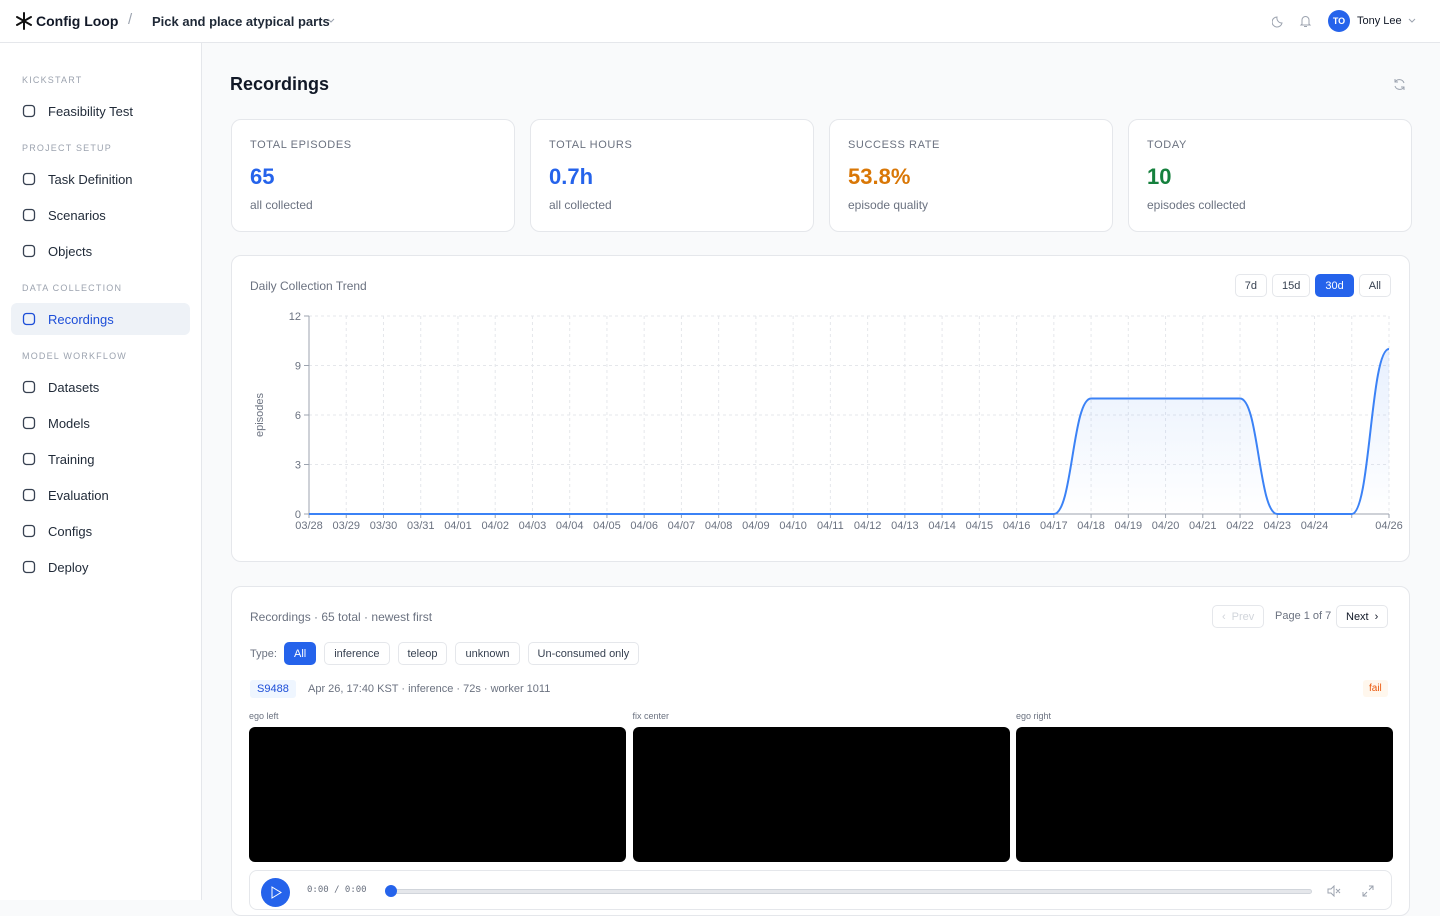 The height and width of the screenshot is (916, 1440). I want to click on x-tick-label: 04/05, so click(607, 526).